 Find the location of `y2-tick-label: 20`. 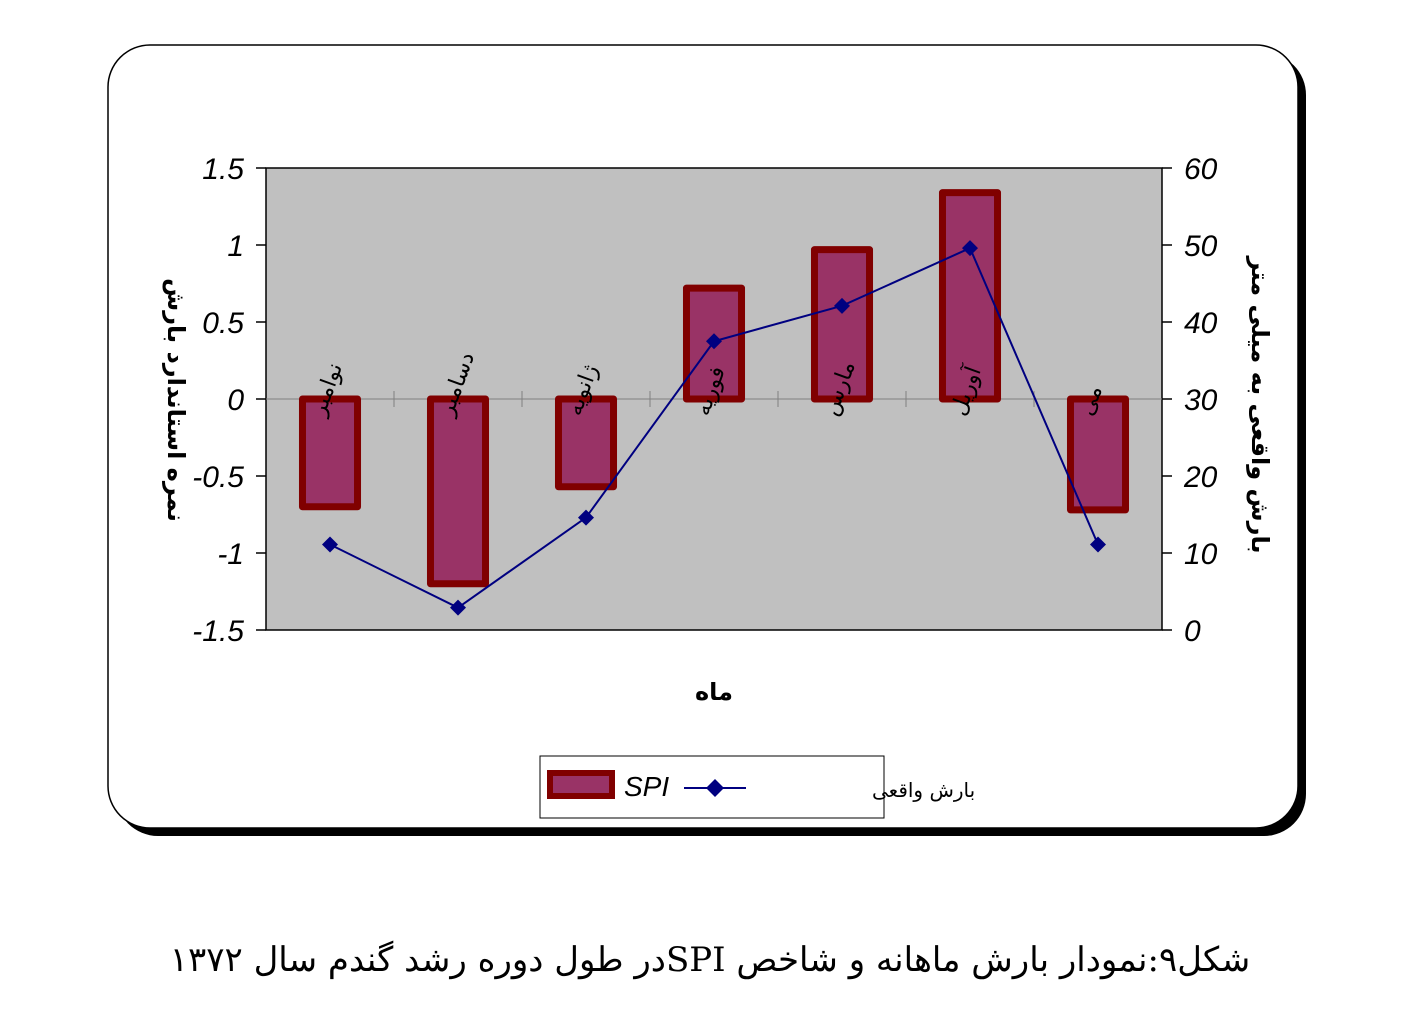

y2-tick-label: 20 is located at coordinates (1200, 477).